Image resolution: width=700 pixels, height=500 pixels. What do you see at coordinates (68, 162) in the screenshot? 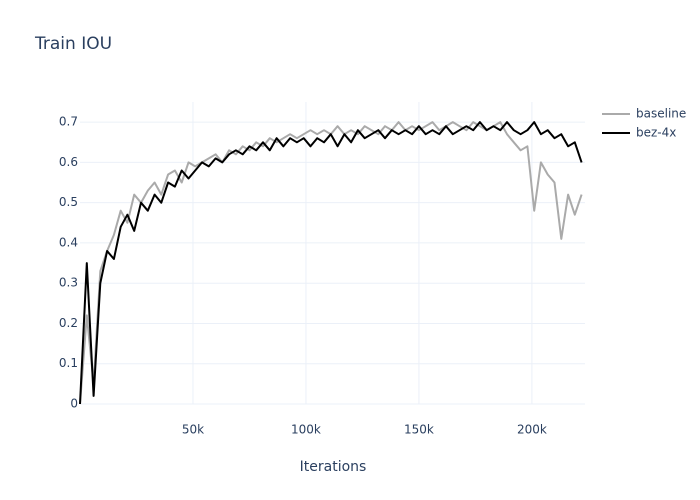
I see `y-tick-label: 0.6` at bounding box center [68, 162].